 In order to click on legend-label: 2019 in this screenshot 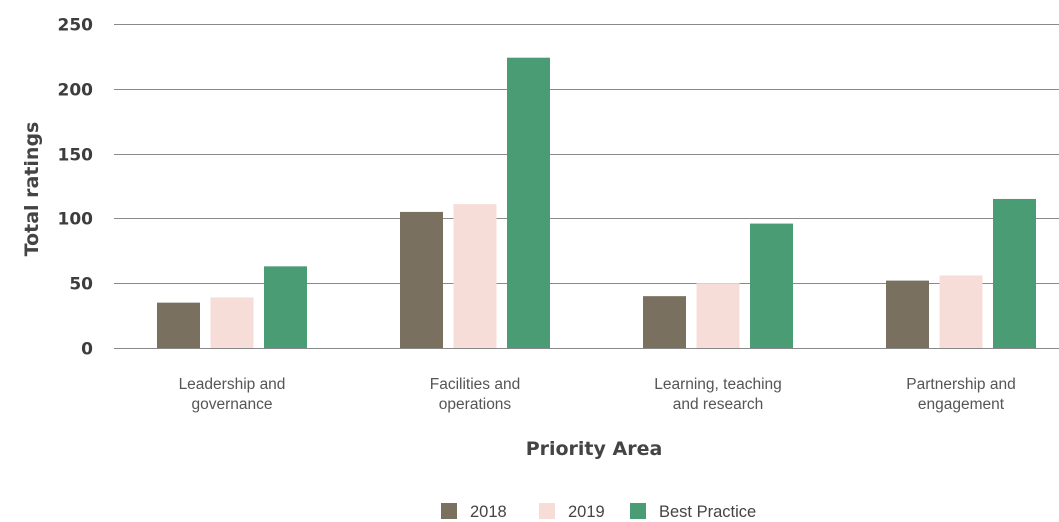, I will do `click(586, 512)`.